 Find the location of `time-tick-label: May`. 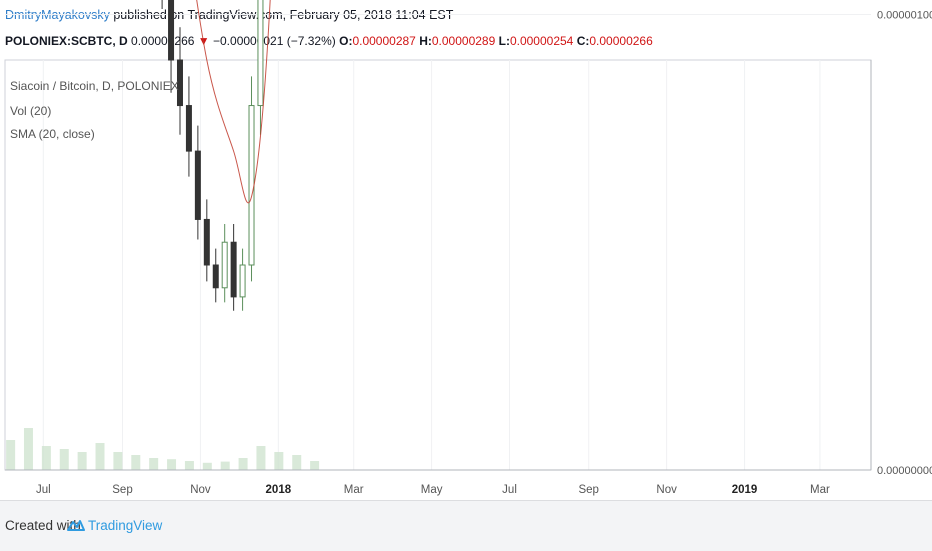

time-tick-label: May is located at coordinates (432, 490).